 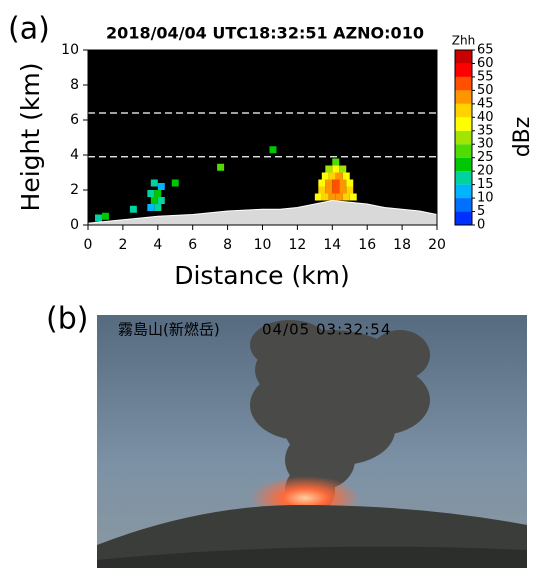 What do you see at coordinates (485, 144) in the screenshot?
I see `colorbar-tick-label: 30` at bounding box center [485, 144].